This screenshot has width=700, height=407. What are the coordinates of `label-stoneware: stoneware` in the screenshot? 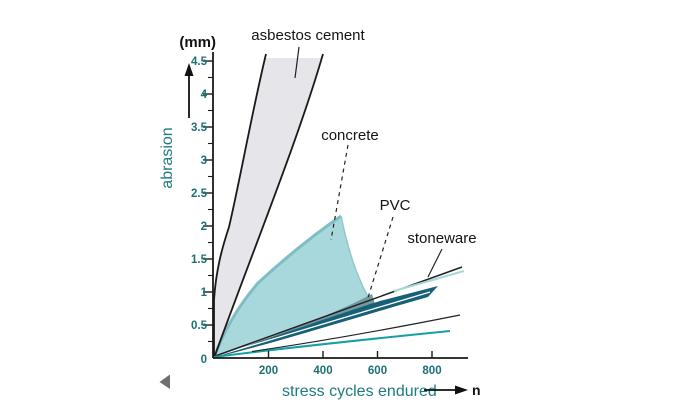 It's located at (441, 238).